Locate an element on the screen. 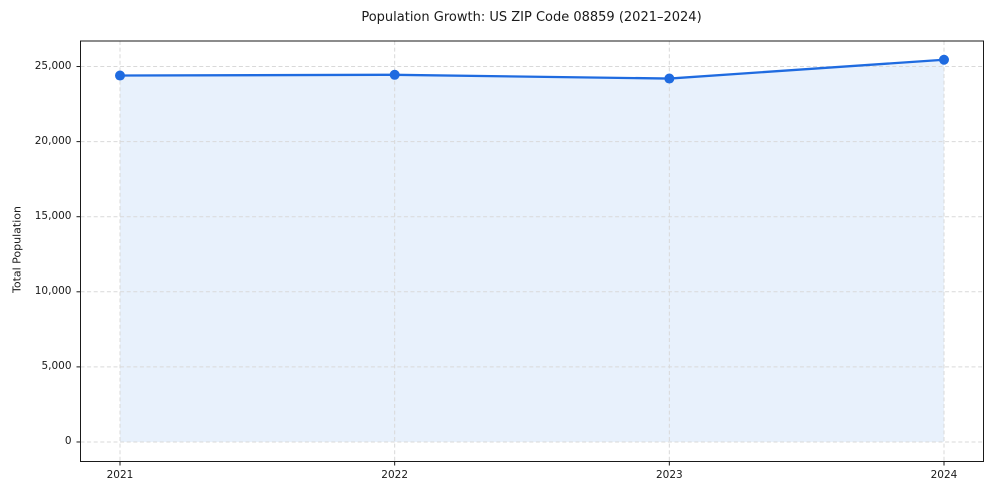 This screenshot has height=500, width=1000. y-tick-label: 15,000 is located at coordinates (53, 215).